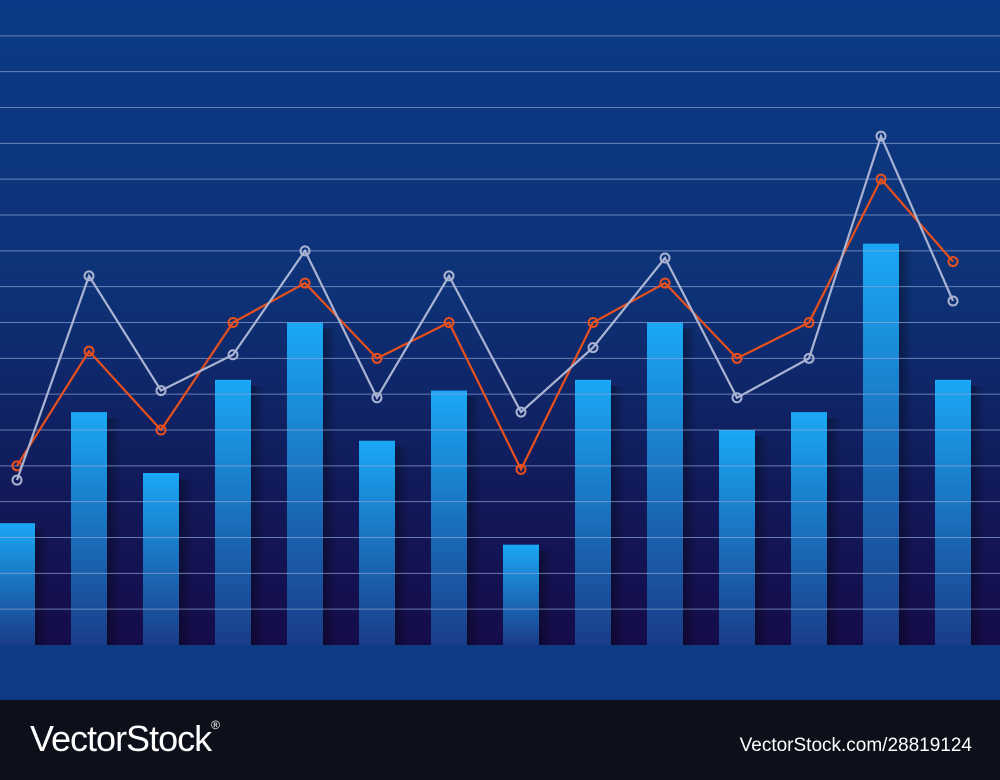  Describe the element at coordinates (855, 745) in the screenshot. I see `image-id: VectorStock.com/28819124` at that location.